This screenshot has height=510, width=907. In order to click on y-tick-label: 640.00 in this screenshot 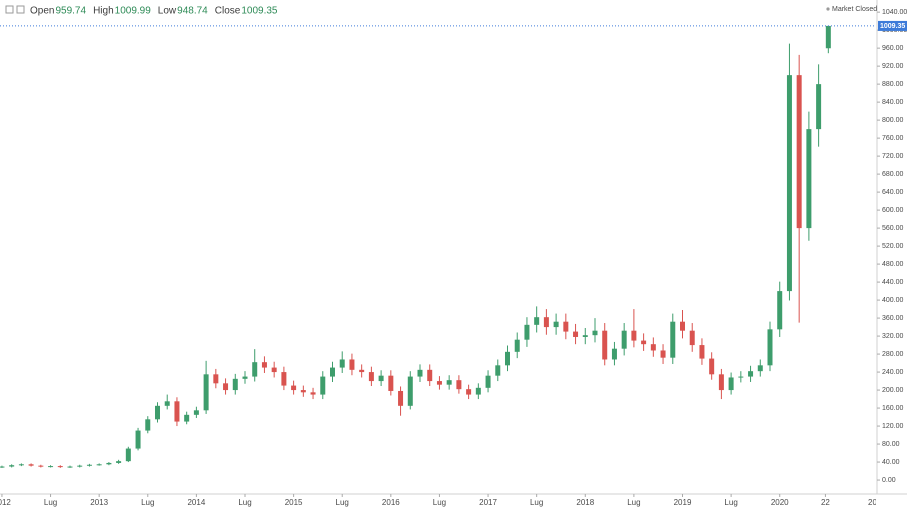, I will do `click(893, 192)`.